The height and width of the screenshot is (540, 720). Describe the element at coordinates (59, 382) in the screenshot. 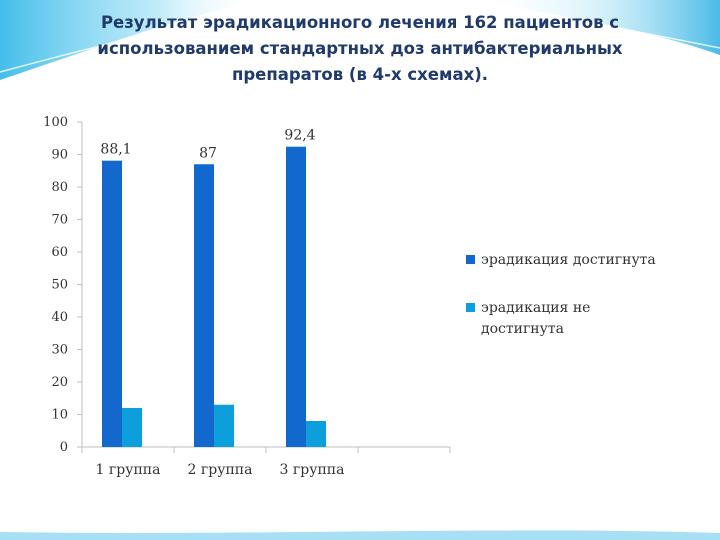

I see `y-tick-label: 20` at that location.